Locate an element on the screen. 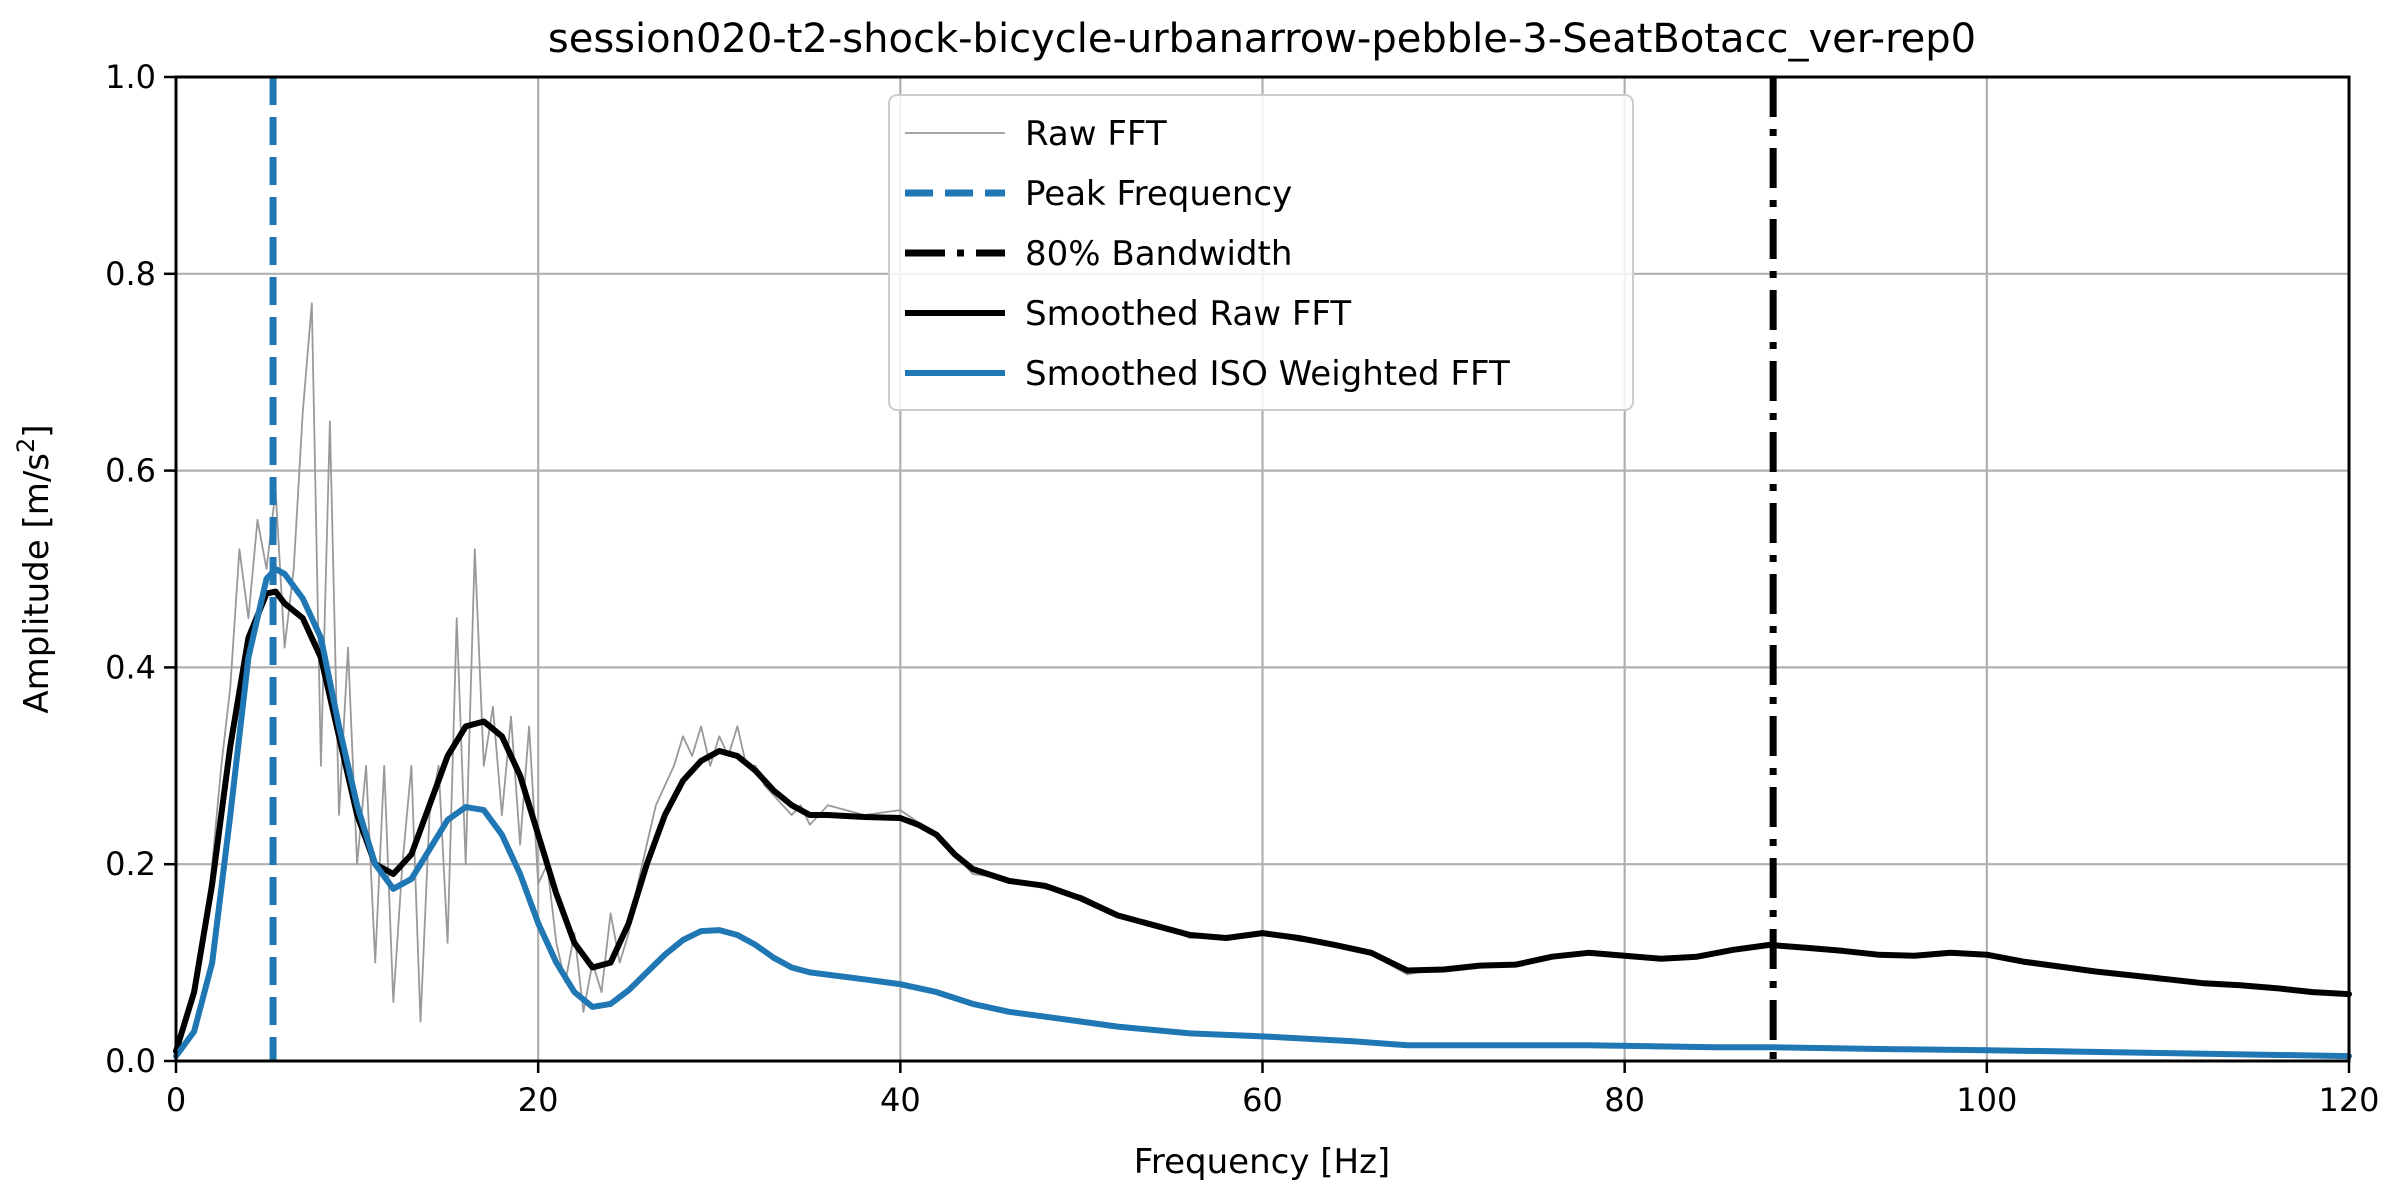 The height and width of the screenshot is (1200, 2400). x-axis-label: Frequency [Hz] is located at coordinates (1262, 1162).